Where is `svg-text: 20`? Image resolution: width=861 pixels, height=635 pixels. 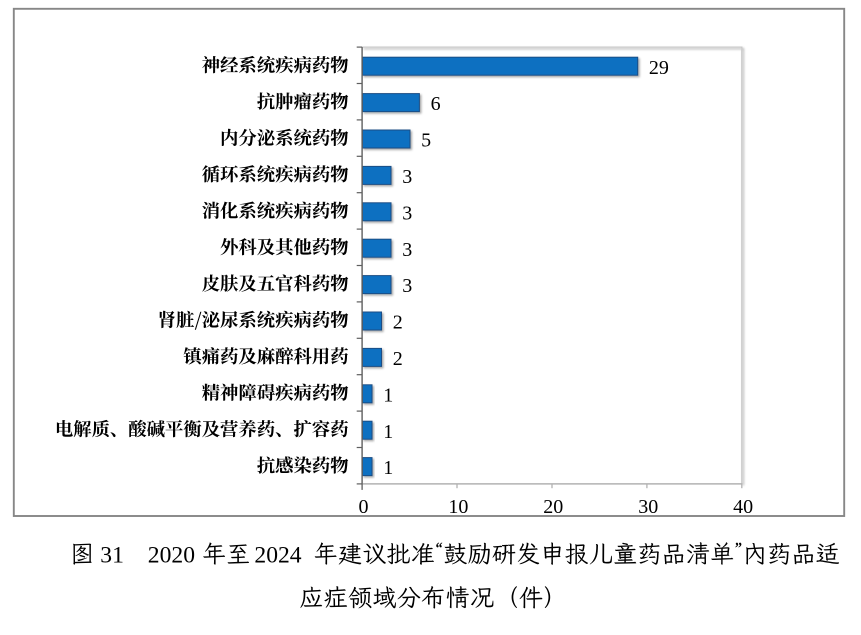
svg-text: 20 is located at coordinates (553, 507).